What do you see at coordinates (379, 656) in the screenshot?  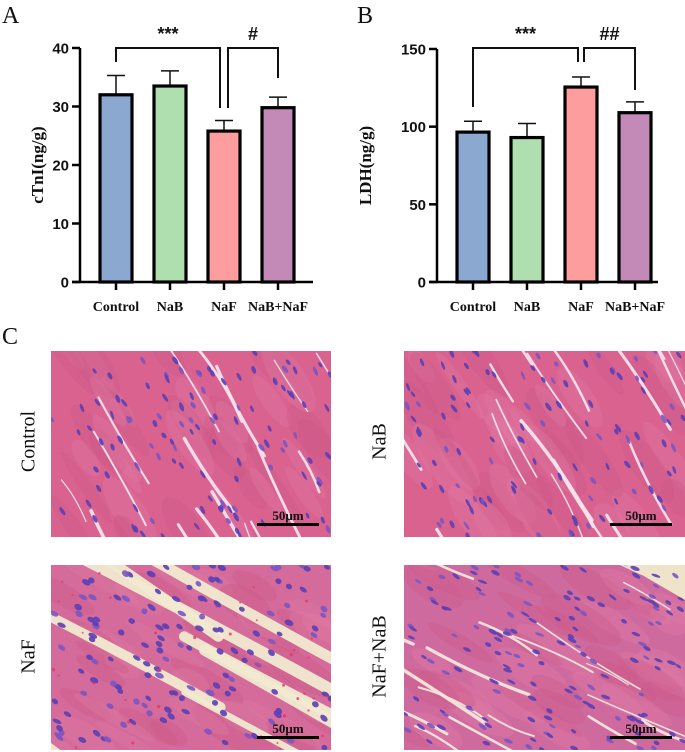 I see `row-label-naf-nab: NaF+NaB` at bounding box center [379, 656].